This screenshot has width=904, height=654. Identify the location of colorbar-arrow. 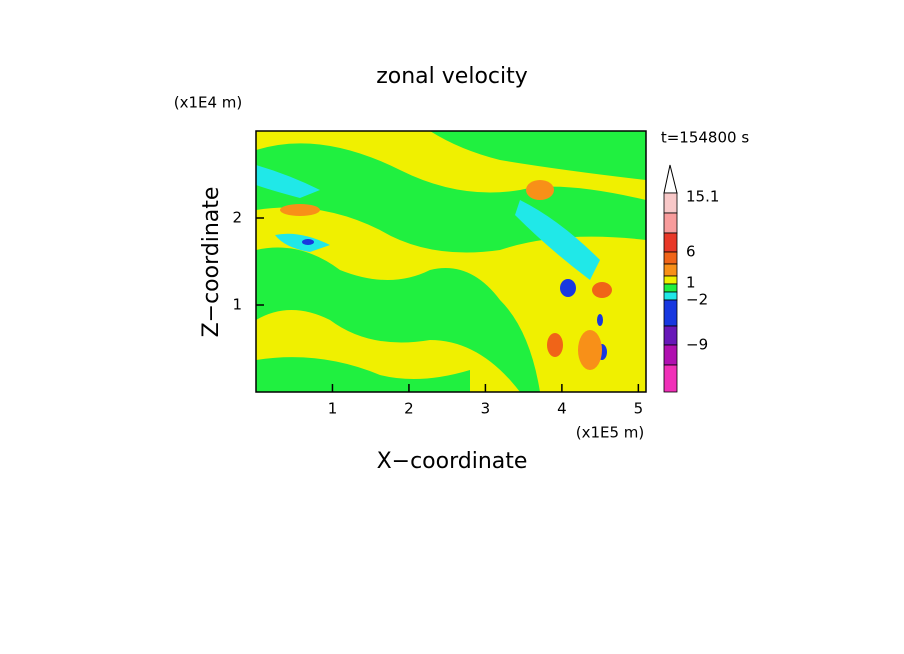
(670, 179).